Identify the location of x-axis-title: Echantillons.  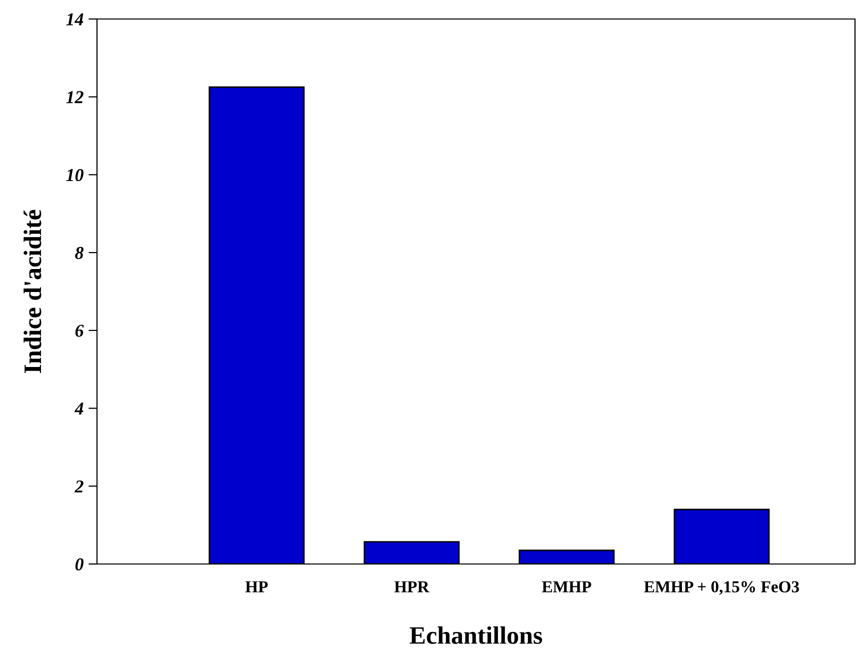
(476, 635).